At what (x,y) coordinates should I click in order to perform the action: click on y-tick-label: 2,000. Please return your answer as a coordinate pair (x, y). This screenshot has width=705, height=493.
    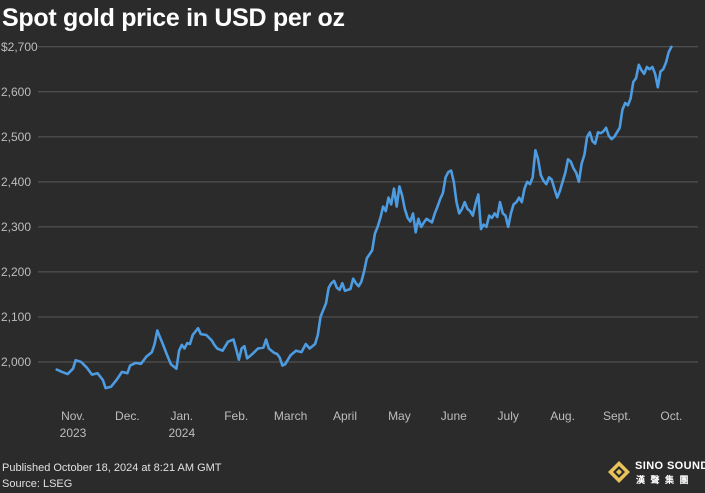
    Looking at the image, I should click on (16, 362).